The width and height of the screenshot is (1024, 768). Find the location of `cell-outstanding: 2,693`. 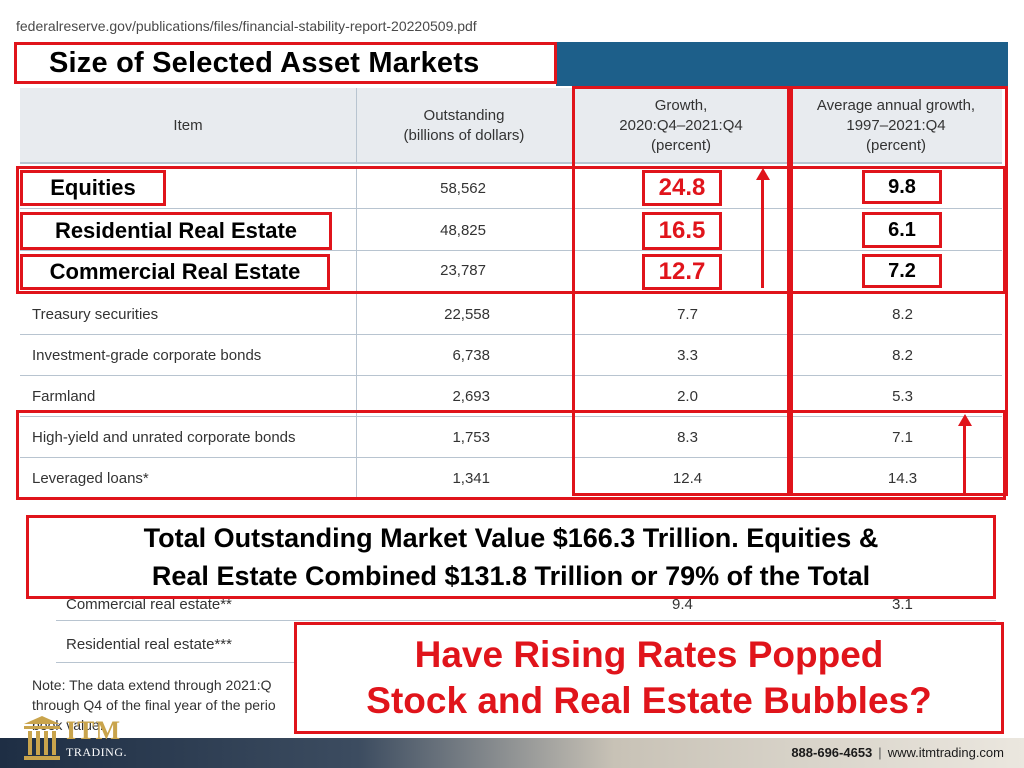

cell-outstanding: 2,693 is located at coordinates (471, 396).